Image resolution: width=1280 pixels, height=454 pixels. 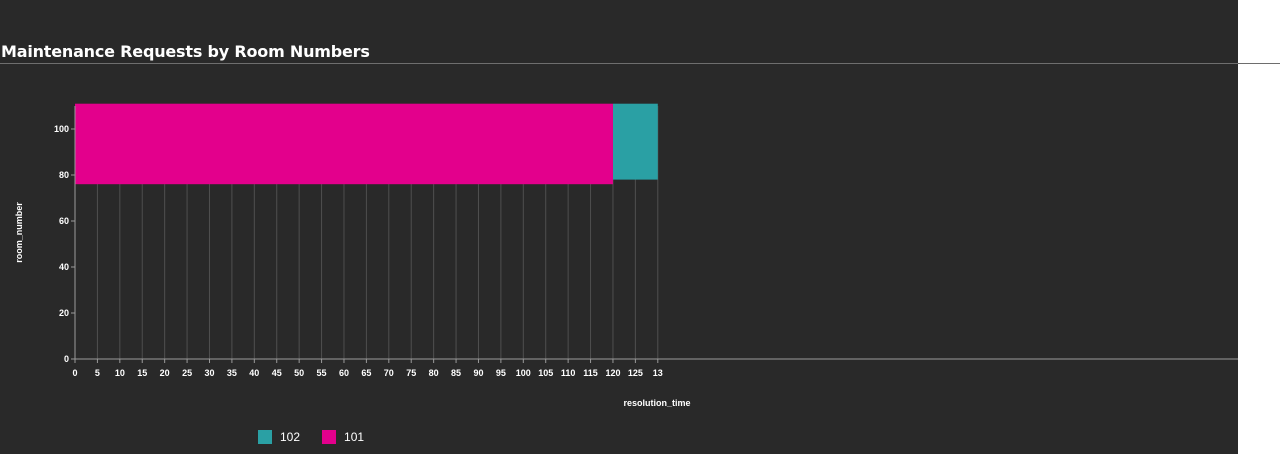 I want to click on y-axis-title: room_number, so click(x=19, y=232).